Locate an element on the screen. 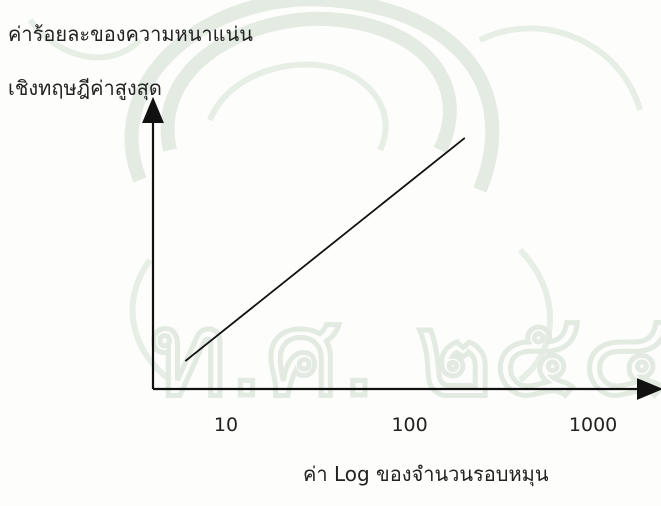 The width and height of the screenshot is (661, 506). y-axis-title-line-2: เชิงทฤษฎีค่าสูงสุด is located at coordinates (85, 88).